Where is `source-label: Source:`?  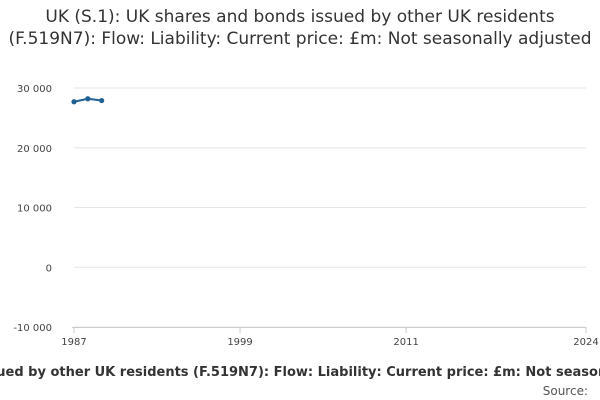
source-label: Source: is located at coordinates (565, 391).